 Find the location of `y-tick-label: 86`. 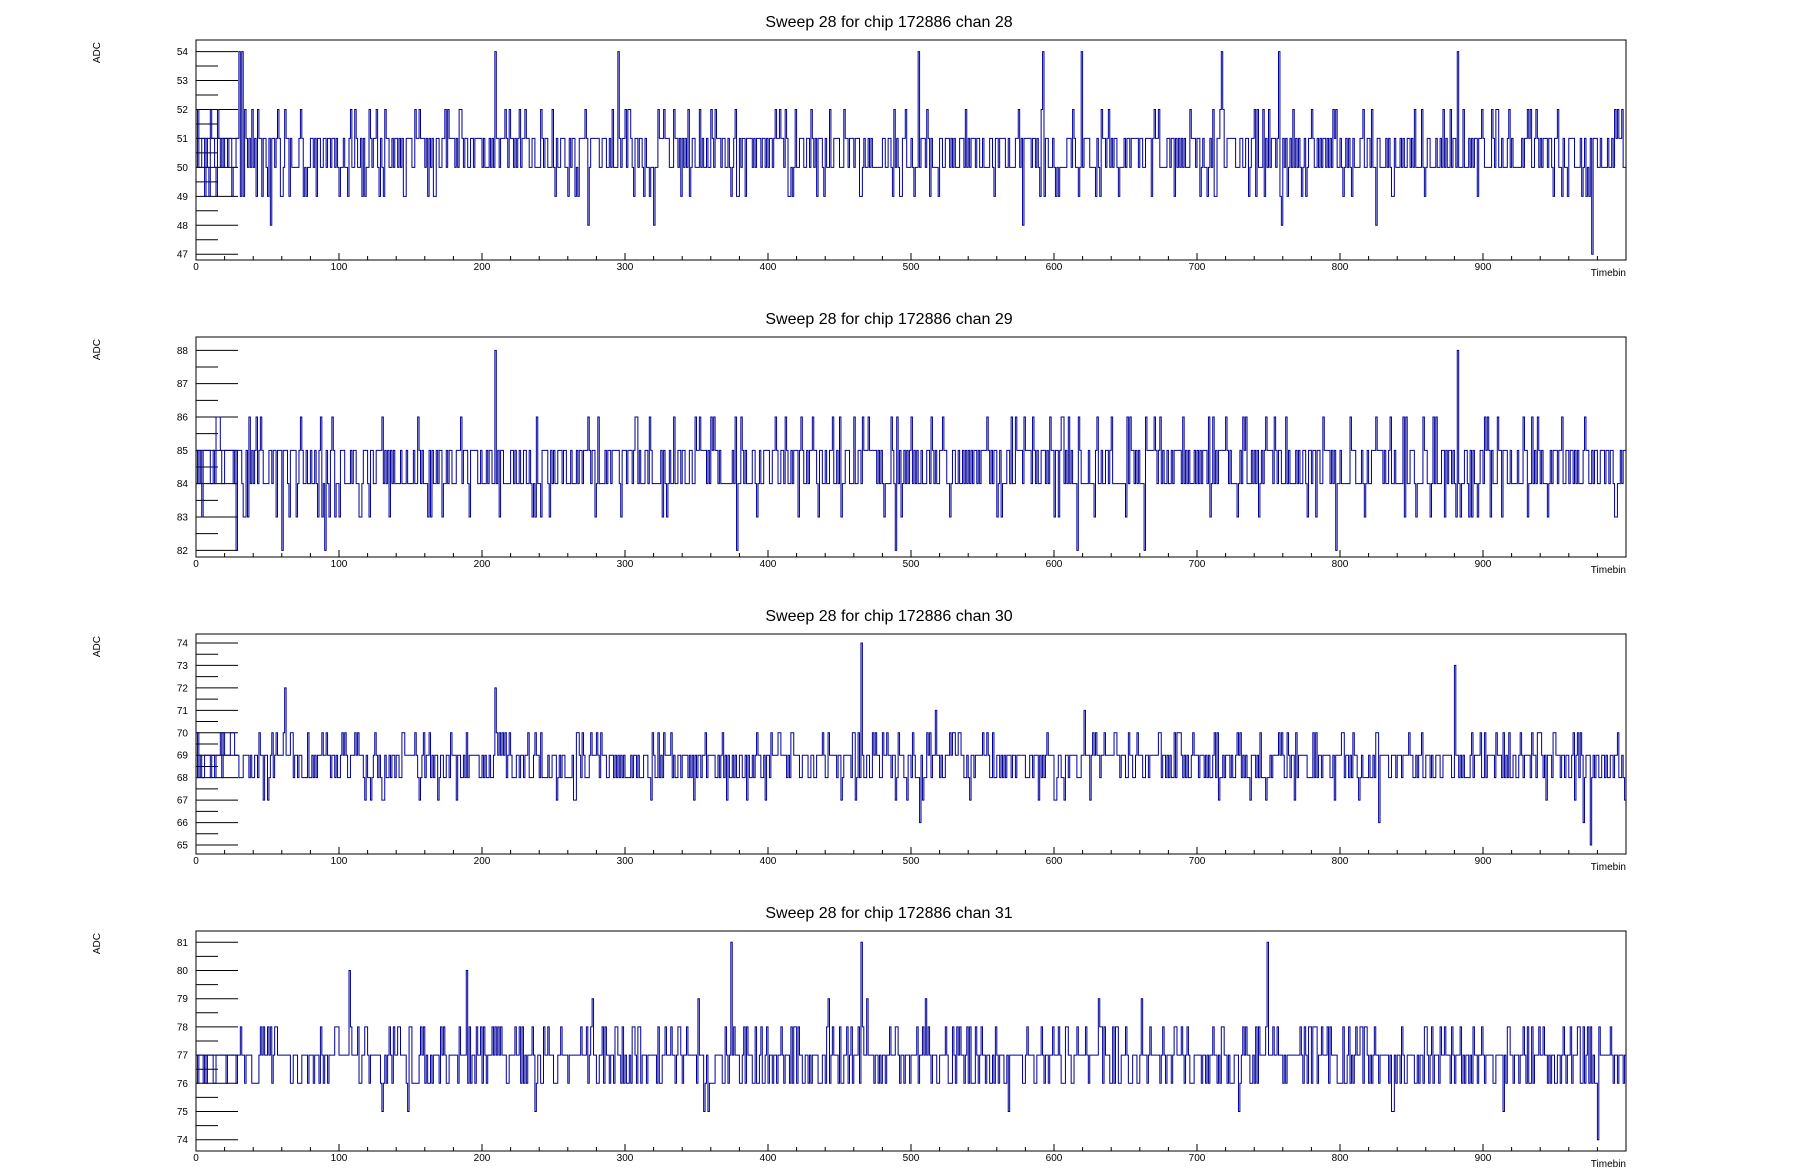

y-tick-label: 86 is located at coordinates (183, 418).